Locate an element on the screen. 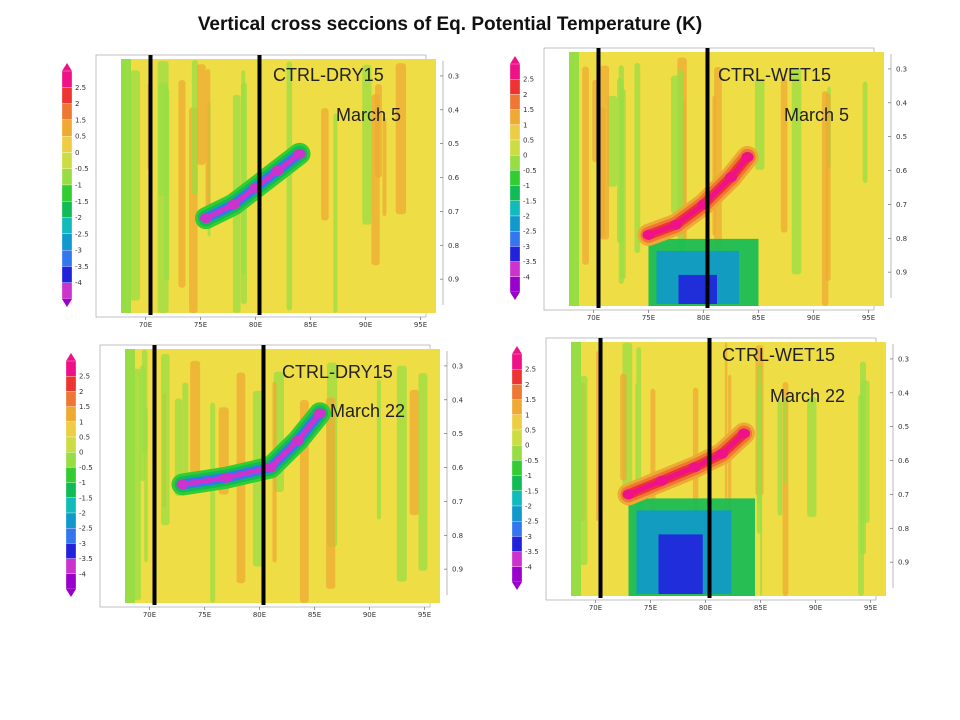 This screenshot has height=720, width=960. colorbar-top-arrow is located at coordinates (517, 350).